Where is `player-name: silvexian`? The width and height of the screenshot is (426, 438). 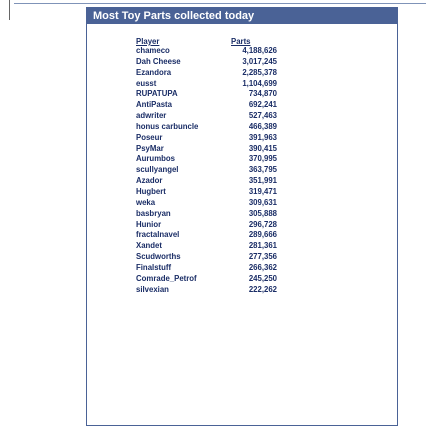 player-name: silvexian is located at coordinates (152, 289).